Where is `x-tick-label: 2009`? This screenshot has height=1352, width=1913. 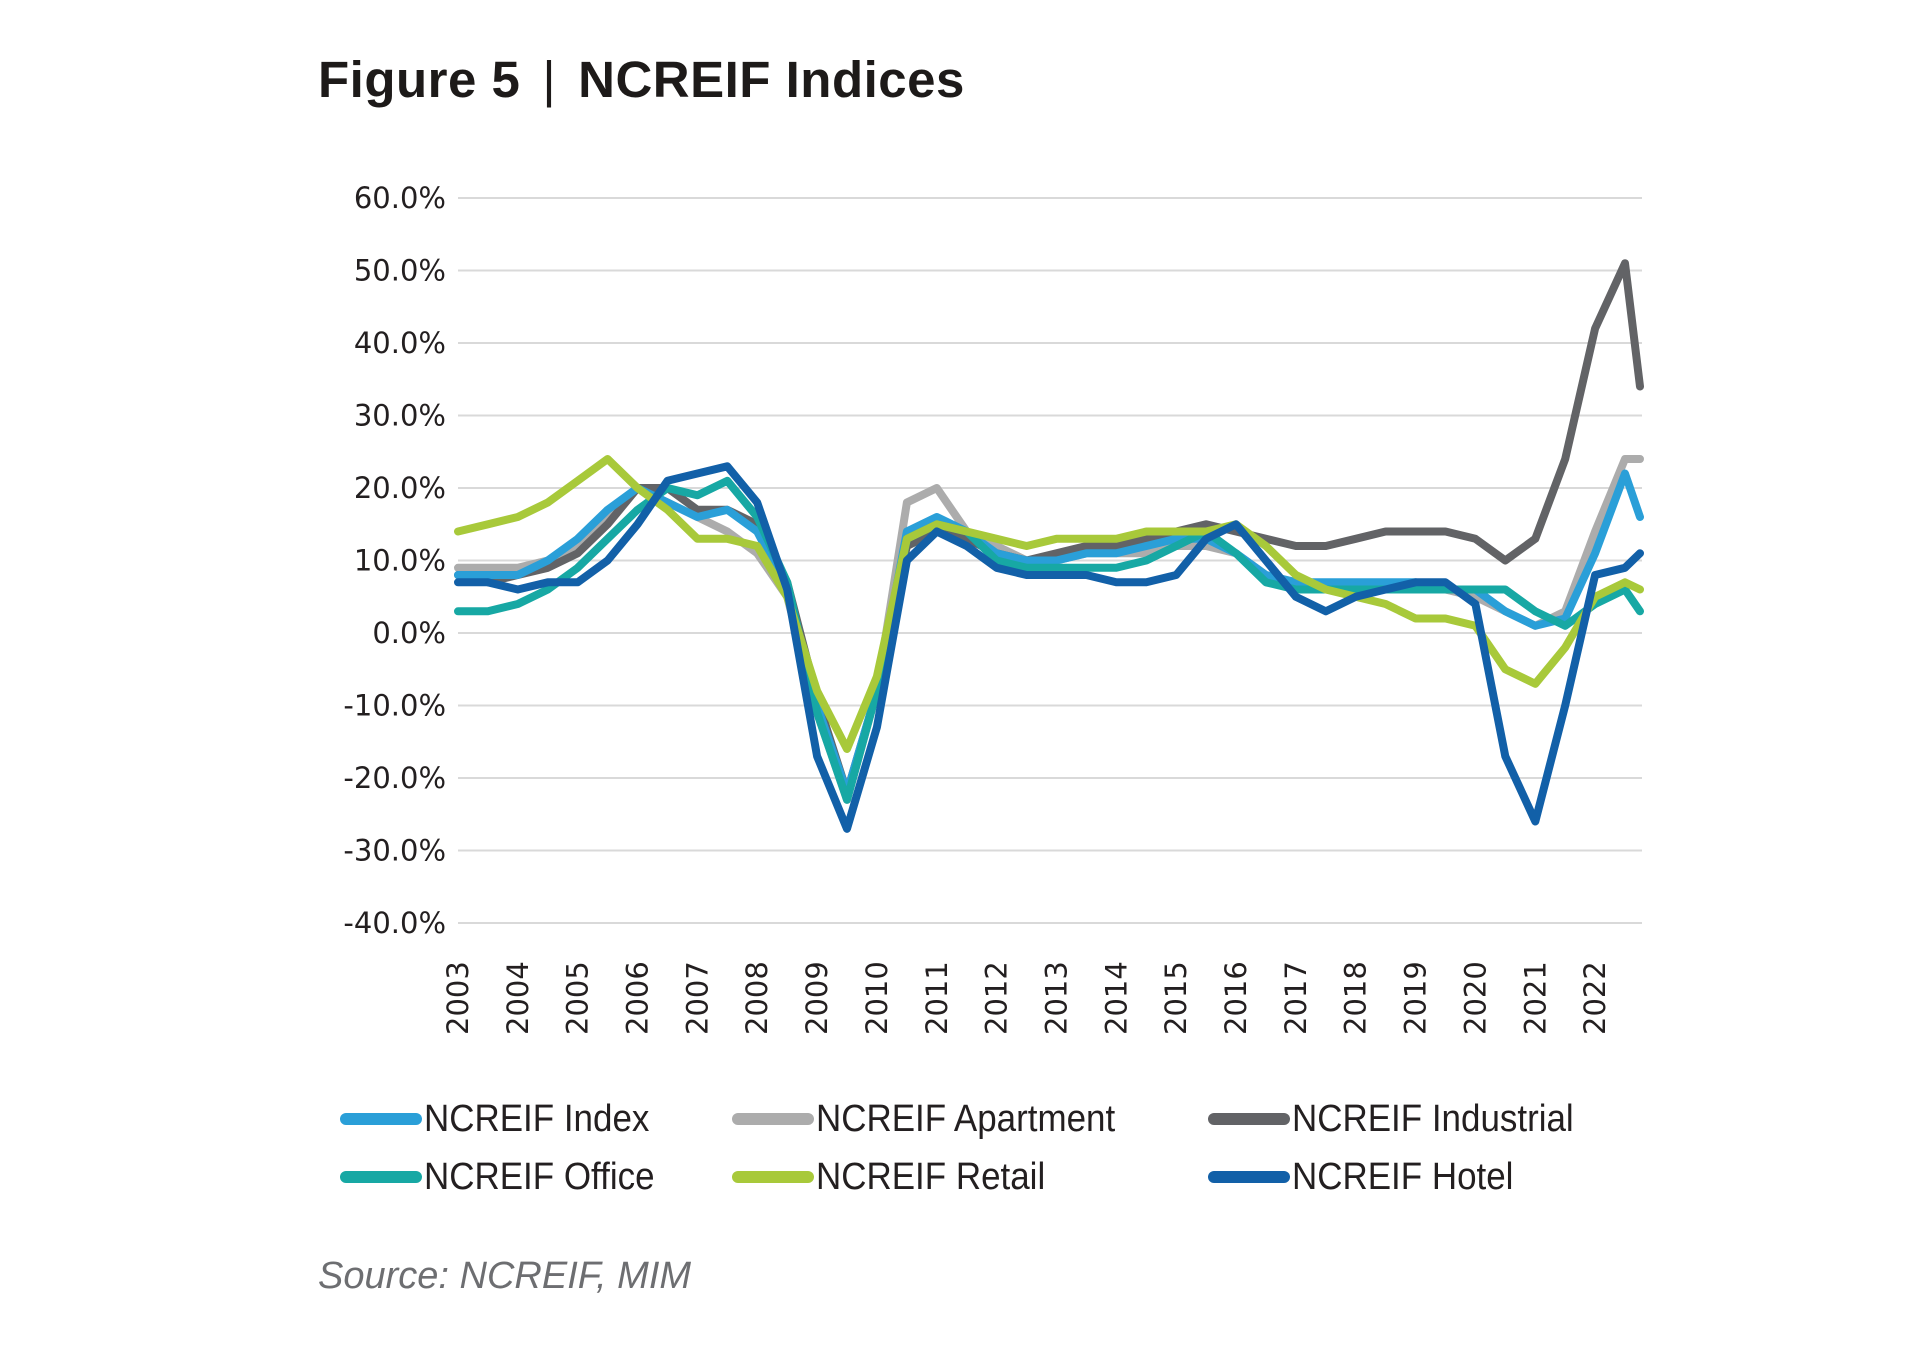
x-tick-label: 2009 is located at coordinates (817, 998).